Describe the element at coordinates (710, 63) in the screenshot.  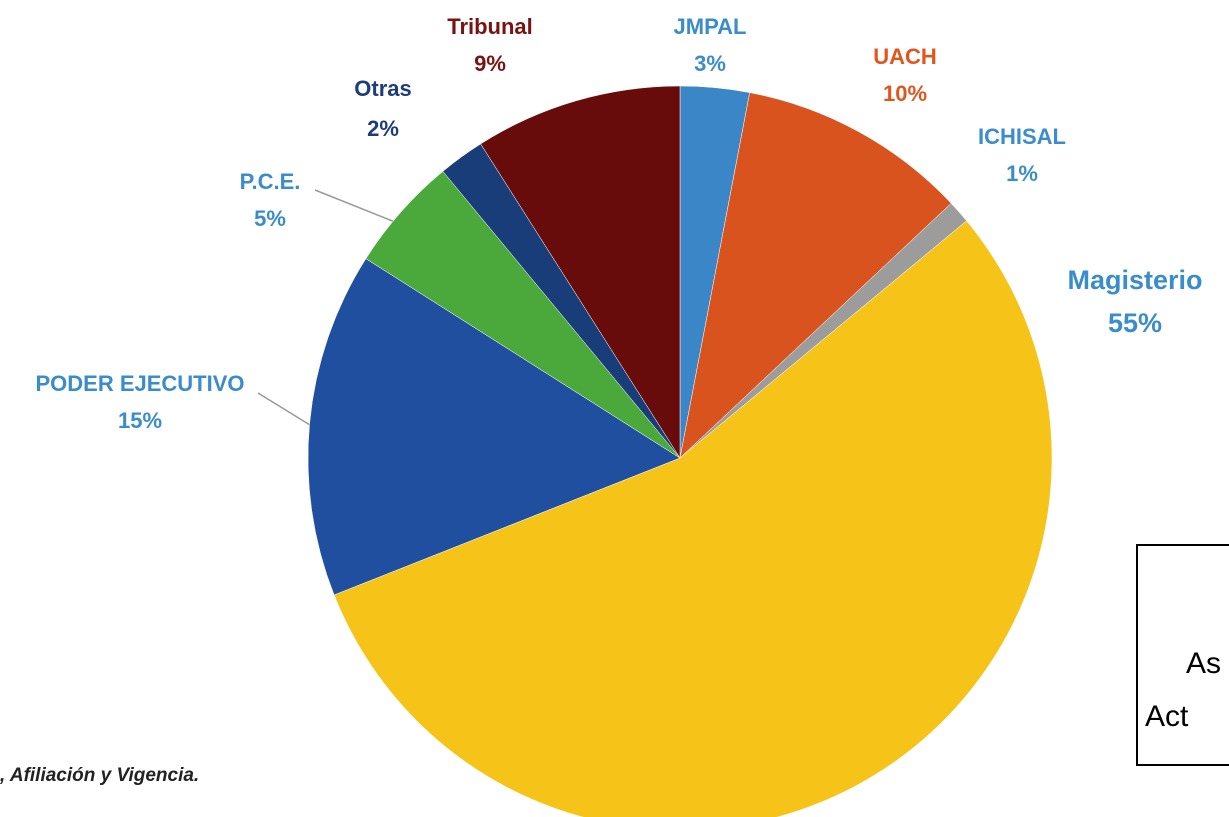
I see `slice-value: 3%` at that location.